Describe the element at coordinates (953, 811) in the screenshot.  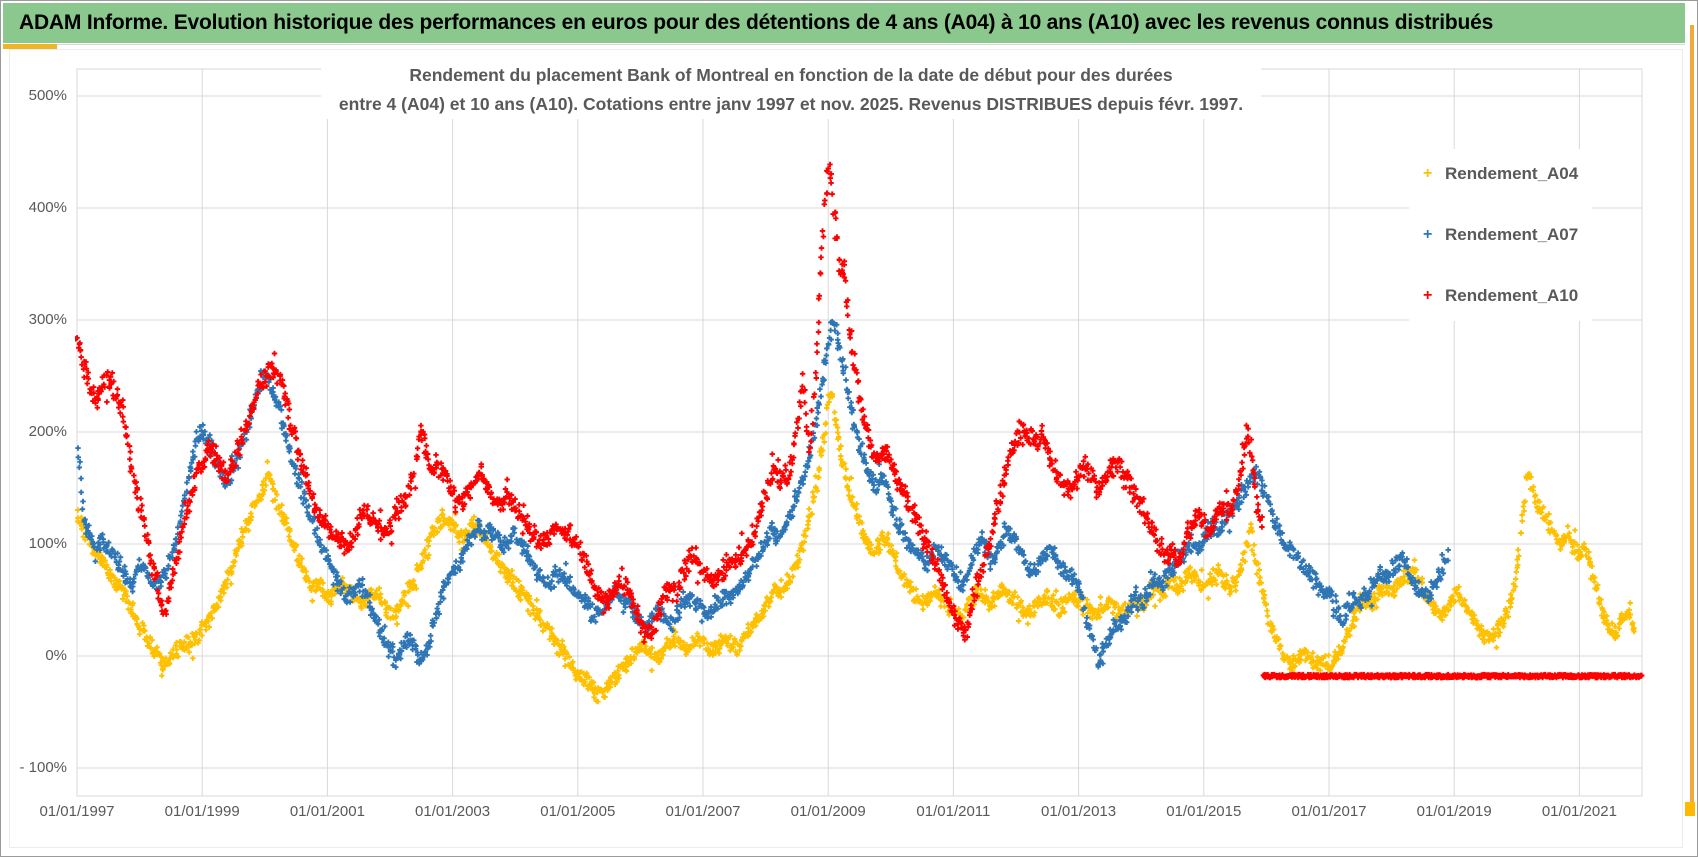
I see `x-axis-label: 01/01/2011` at that location.